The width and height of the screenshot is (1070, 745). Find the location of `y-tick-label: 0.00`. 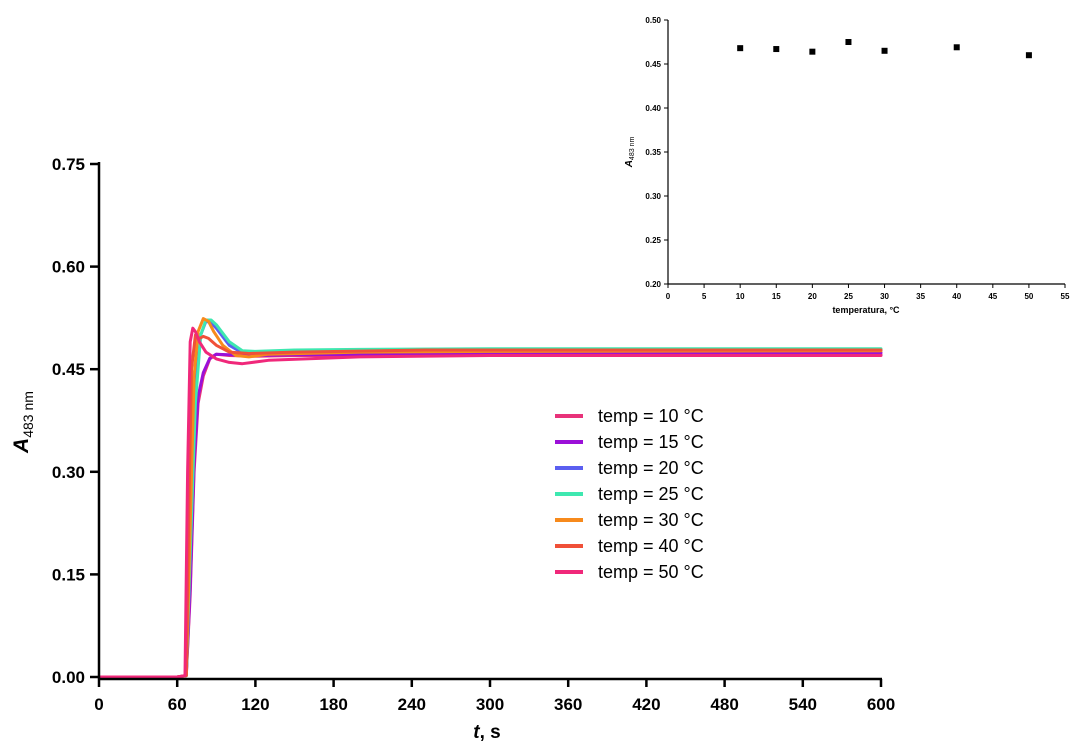

y-tick-label: 0.00 is located at coordinates (68, 677).